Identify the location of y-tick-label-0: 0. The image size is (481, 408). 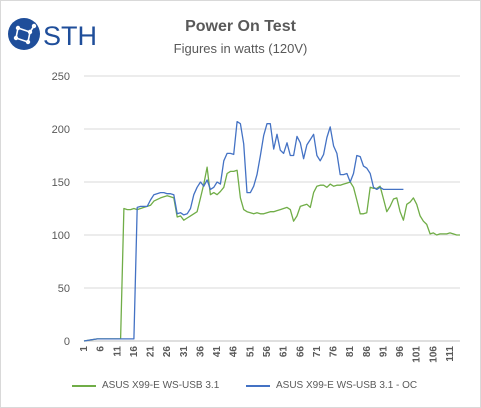
(67, 342).